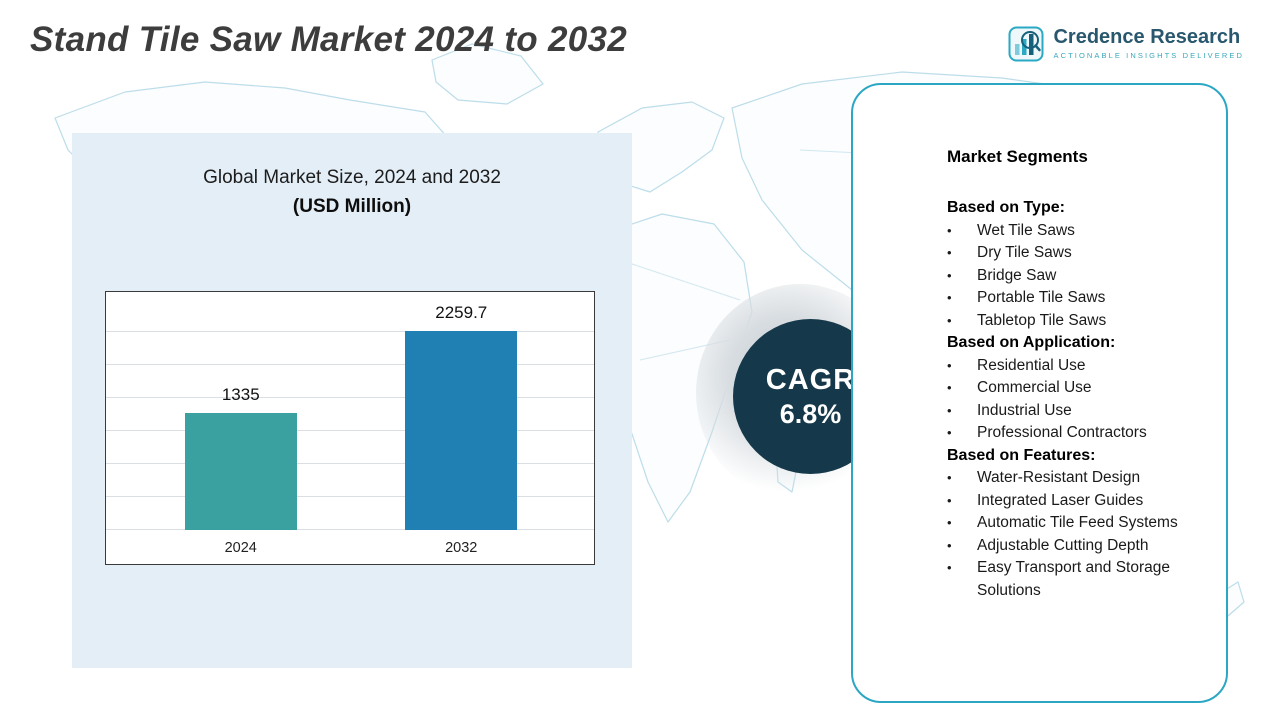  Describe the element at coordinates (1041, 297) in the screenshot. I see `segment-item-label: Portable Tile Saws` at that location.